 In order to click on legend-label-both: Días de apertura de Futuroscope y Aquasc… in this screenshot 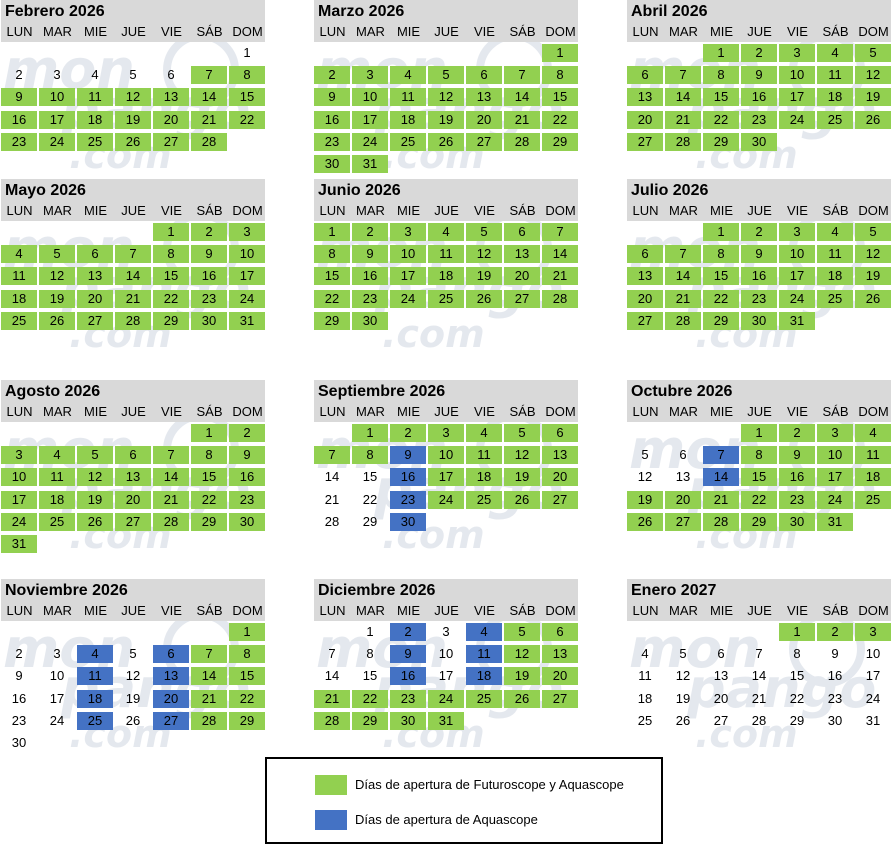, I will do `click(489, 784)`.